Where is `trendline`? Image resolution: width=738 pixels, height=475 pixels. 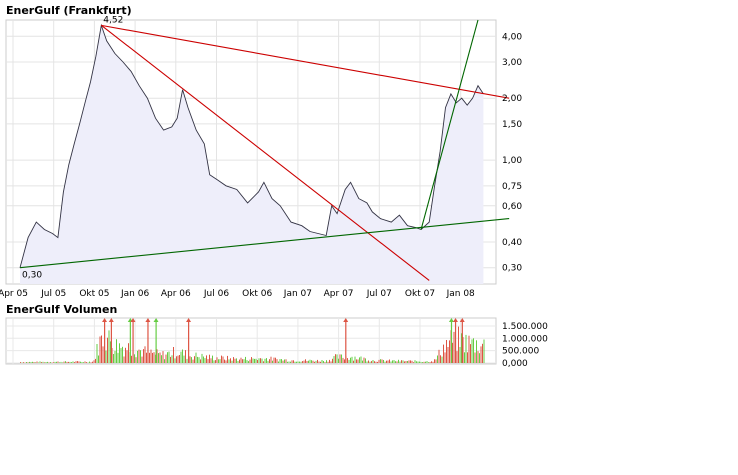
trendline is located at coordinates (449, 124).